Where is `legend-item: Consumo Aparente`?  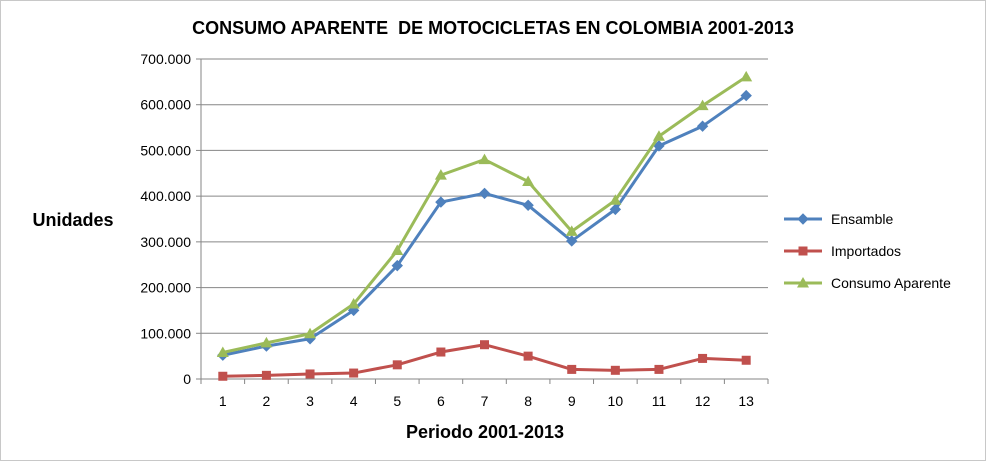
legend-item: Consumo Aparente is located at coordinates (867, 283).